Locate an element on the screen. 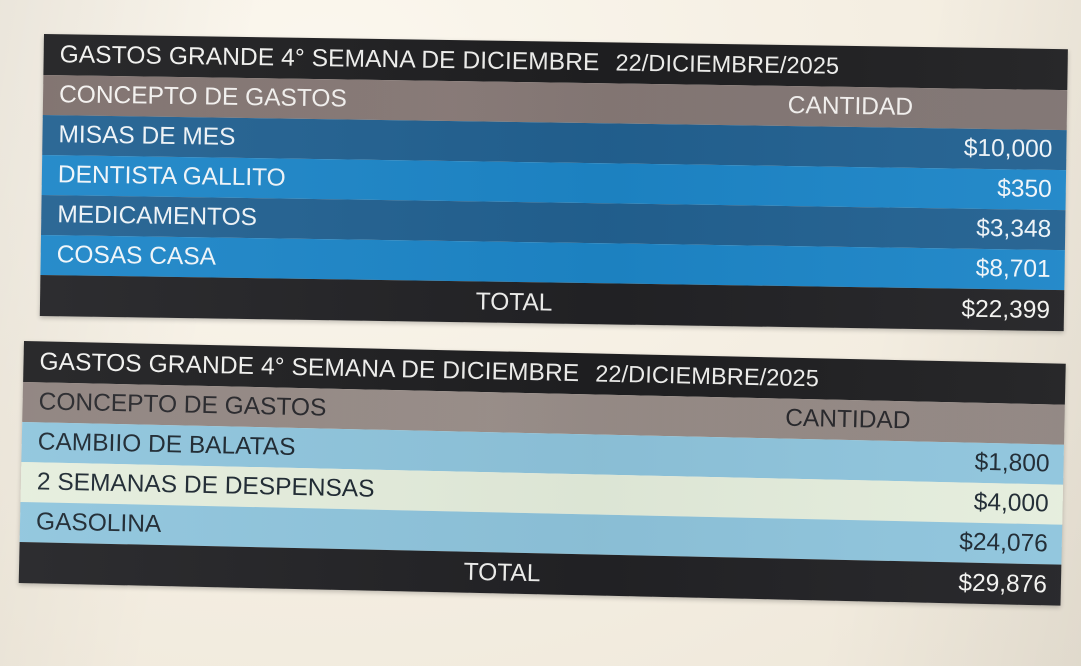 This screenshot has width=1081, height=666. row-amount: $8,701 is located at coordinates (1013, 268).